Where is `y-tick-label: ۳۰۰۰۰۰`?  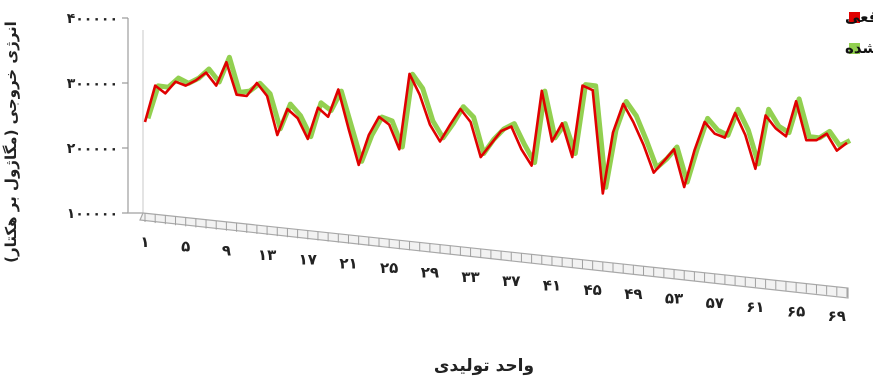
y-tick-label: ۳۰۰۰۰۰ is located at coordinates (92, 84).